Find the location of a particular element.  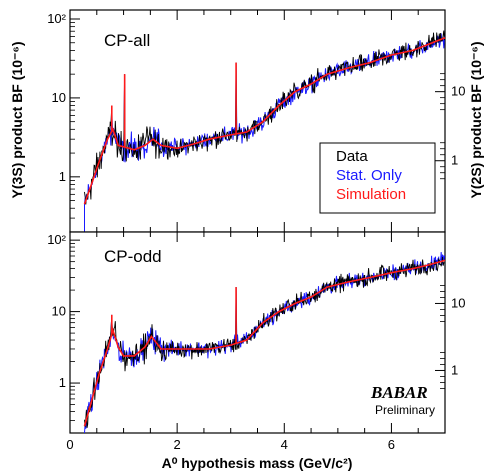

babar-logo: BABAR is located at coordinates (399, 392).